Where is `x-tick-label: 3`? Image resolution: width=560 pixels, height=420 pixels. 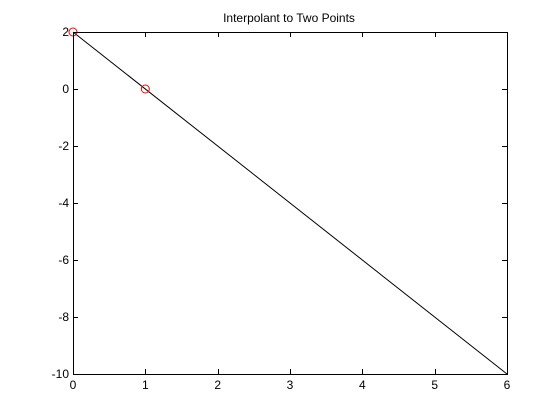 x-tick-label: 3 is located at coordinates (290, 385).